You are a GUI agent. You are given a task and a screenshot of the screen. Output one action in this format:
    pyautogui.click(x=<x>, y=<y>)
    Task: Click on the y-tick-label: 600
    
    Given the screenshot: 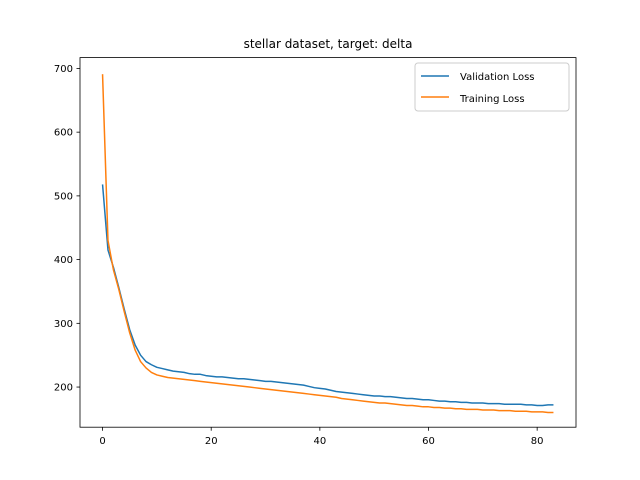 What is the action you would take?
    pyautogui.click(x=63, y=133)
    